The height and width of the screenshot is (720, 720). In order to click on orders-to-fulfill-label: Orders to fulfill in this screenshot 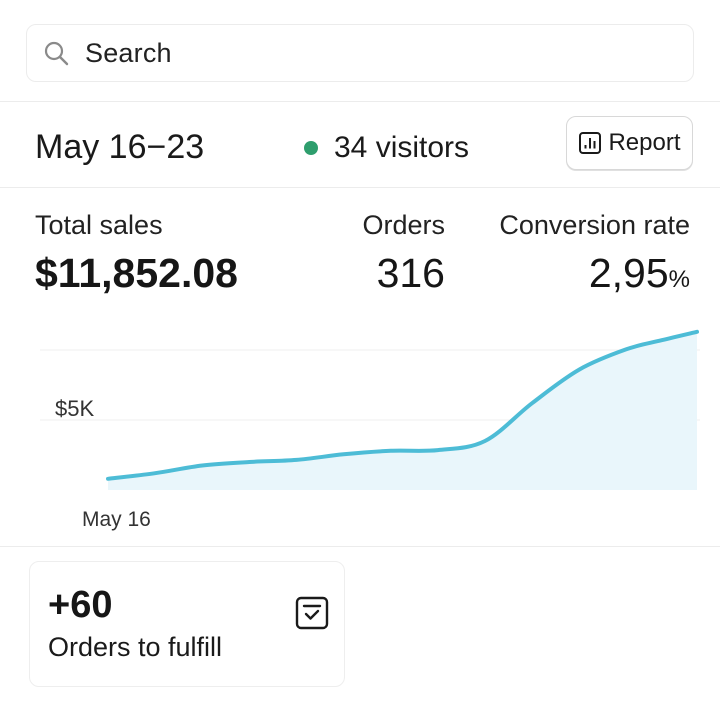, I will do `click(135, 647)`.